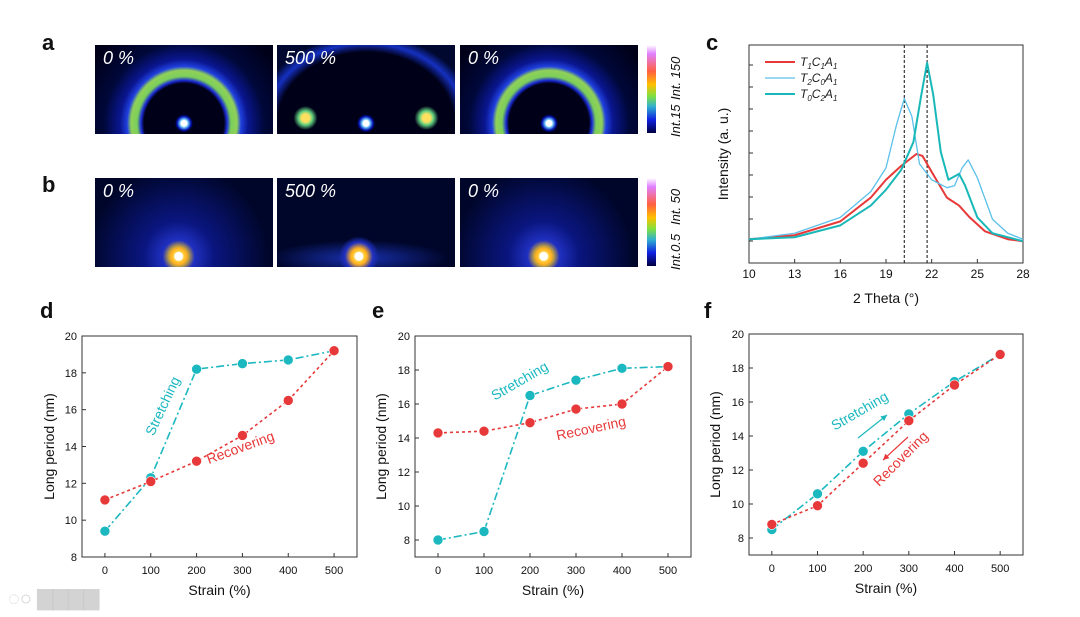  I want to click on panel-letter-e: e, so click(378, 310).